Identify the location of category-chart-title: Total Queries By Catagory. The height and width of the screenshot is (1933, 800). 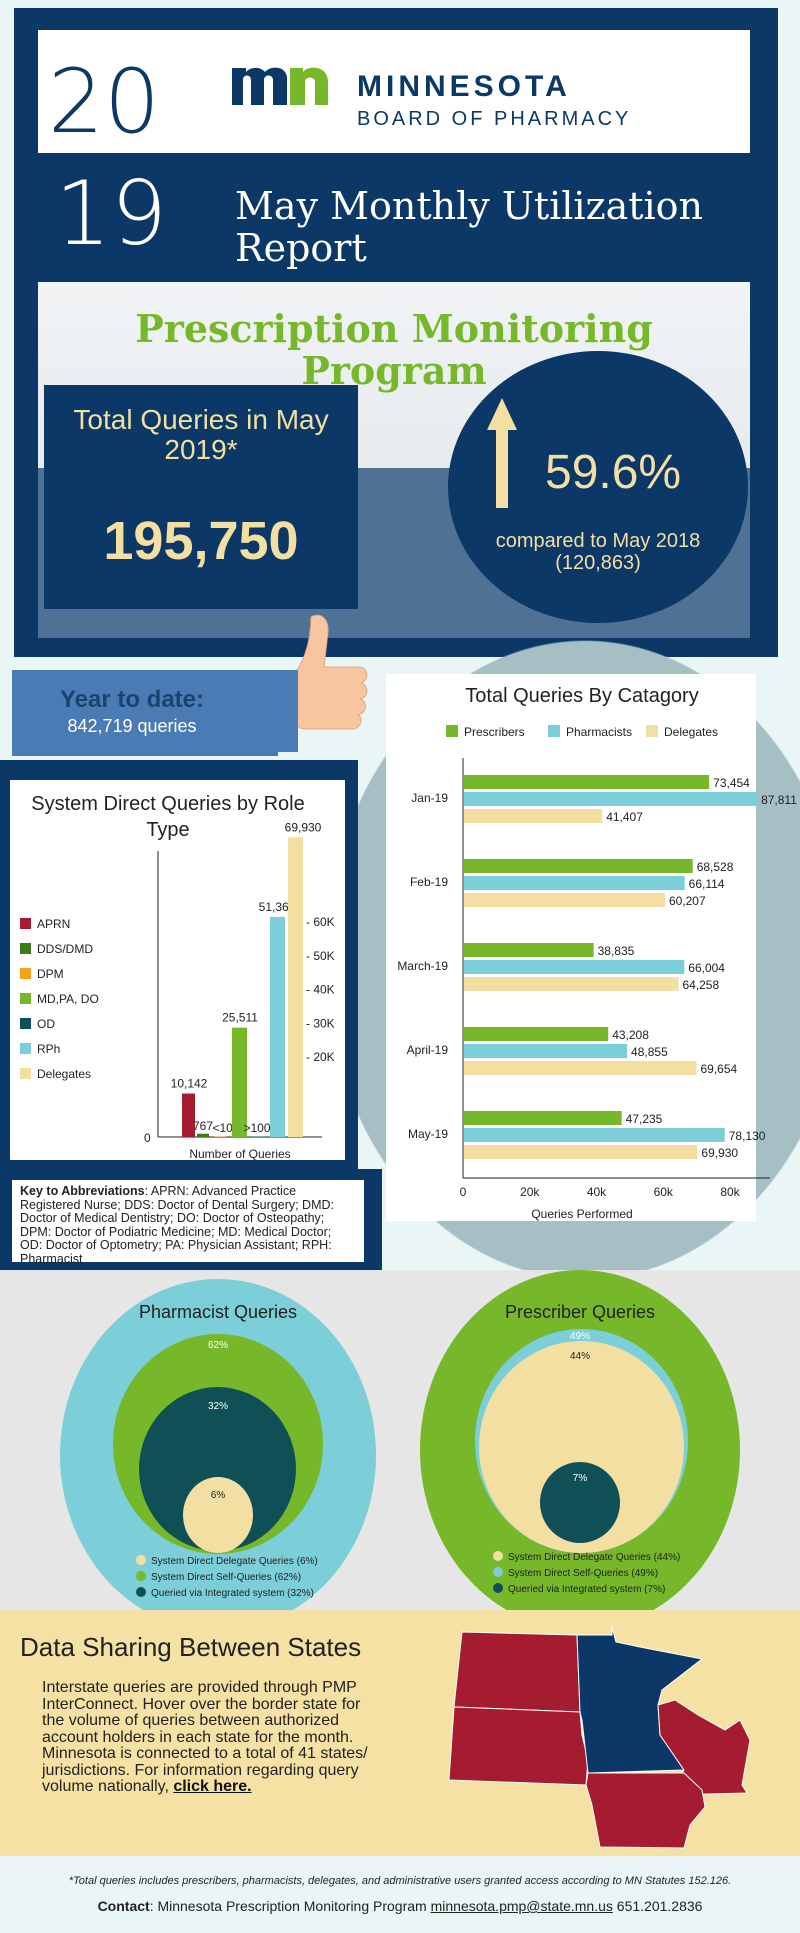
(581, 696).